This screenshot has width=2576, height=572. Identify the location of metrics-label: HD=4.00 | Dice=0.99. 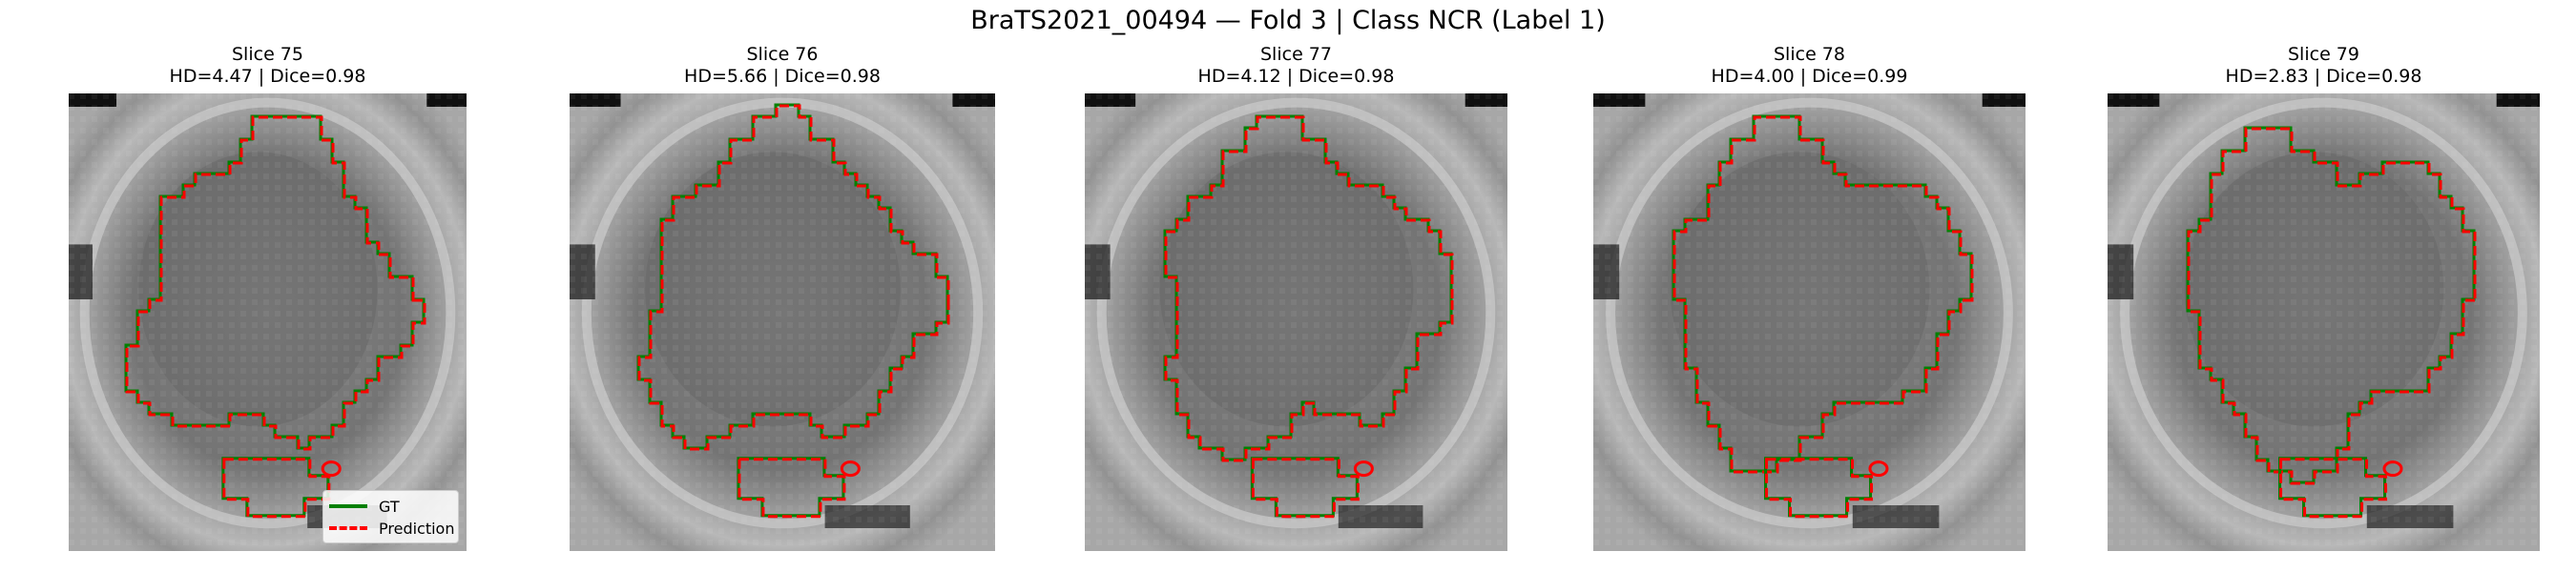
(1809, 76).